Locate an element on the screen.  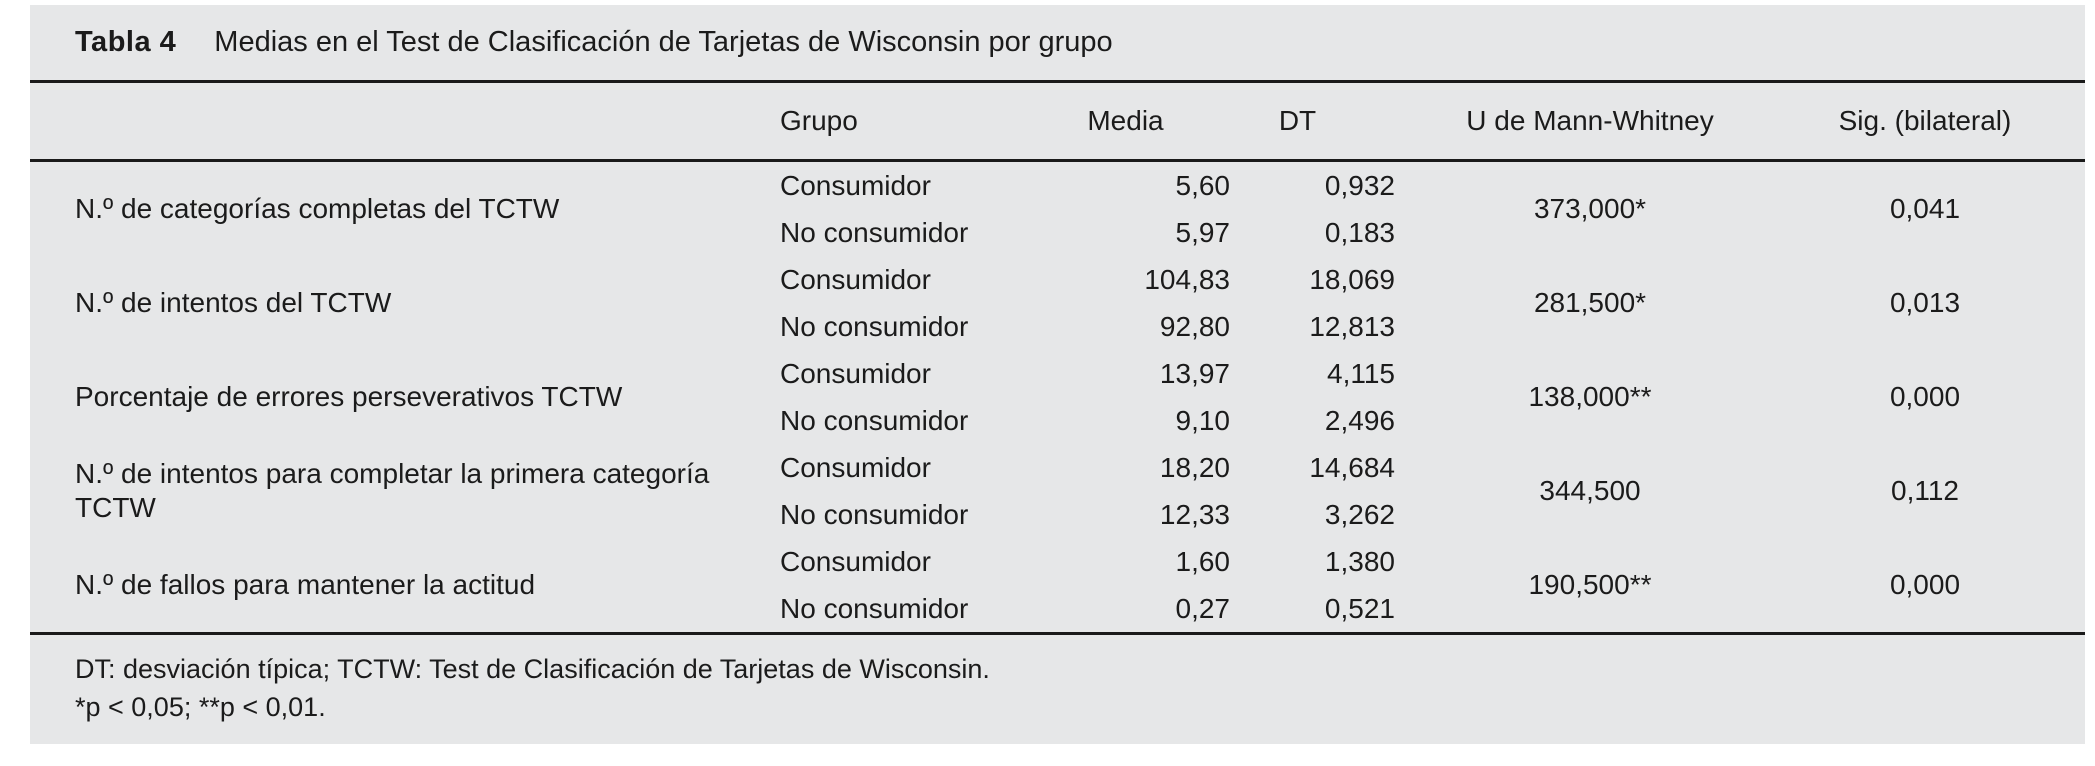
dt-value: 12,813 is located at coordinates (1352, 326).